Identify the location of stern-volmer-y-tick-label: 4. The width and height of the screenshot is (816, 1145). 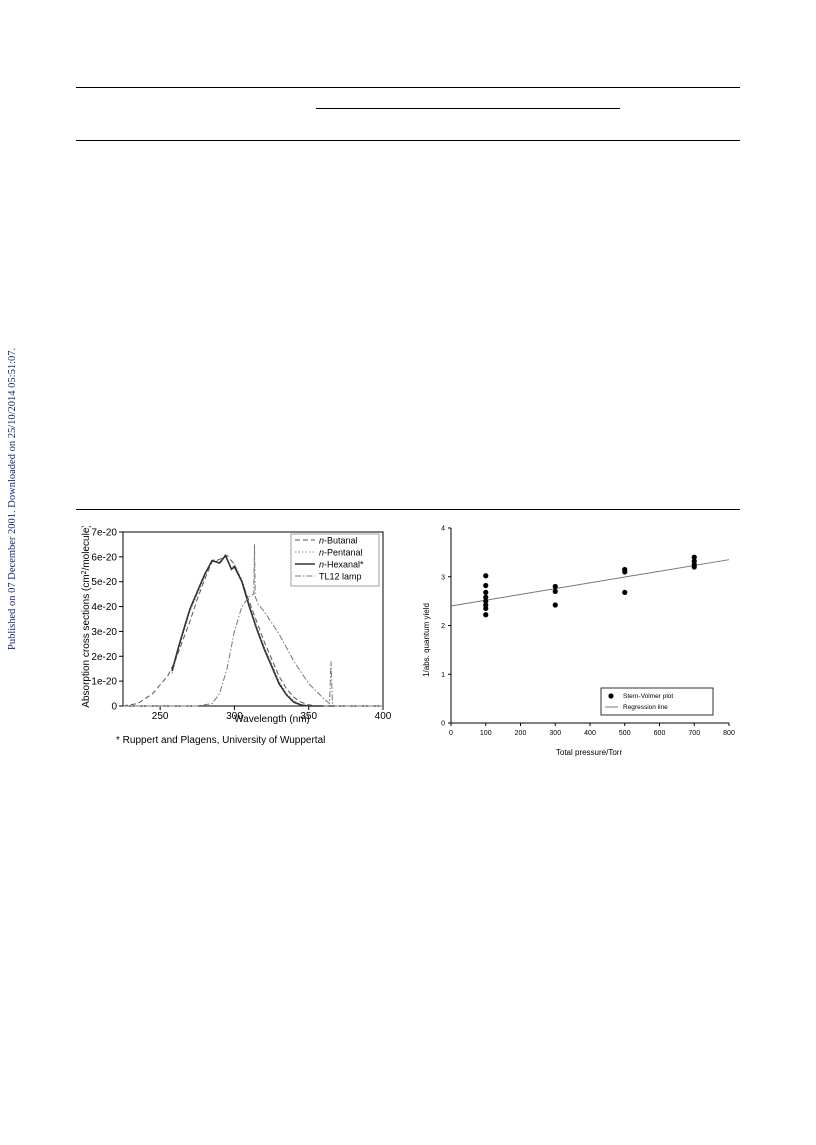
(443, 529).